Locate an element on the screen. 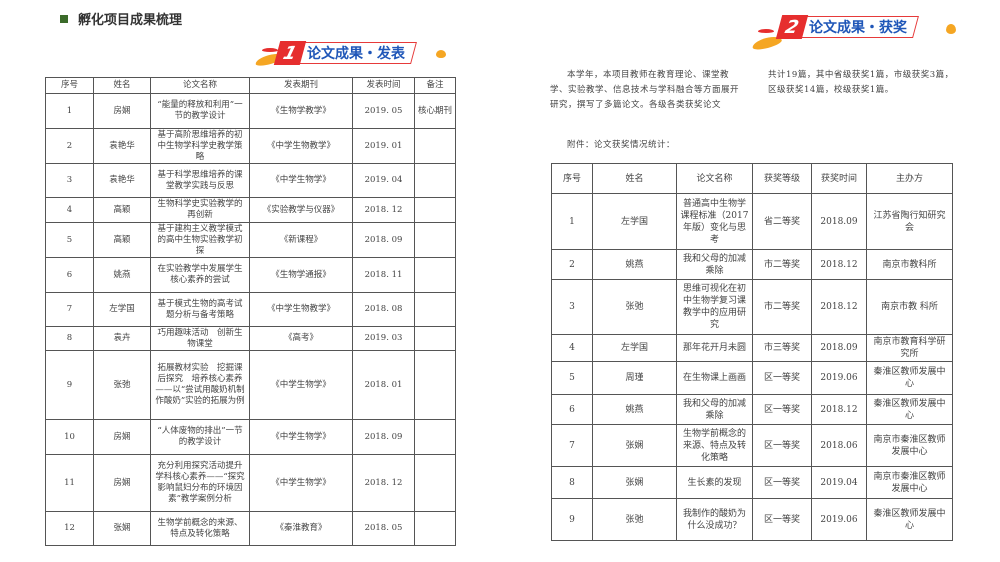  table-cell: 2018.06 is located at coordinates (839, 445).